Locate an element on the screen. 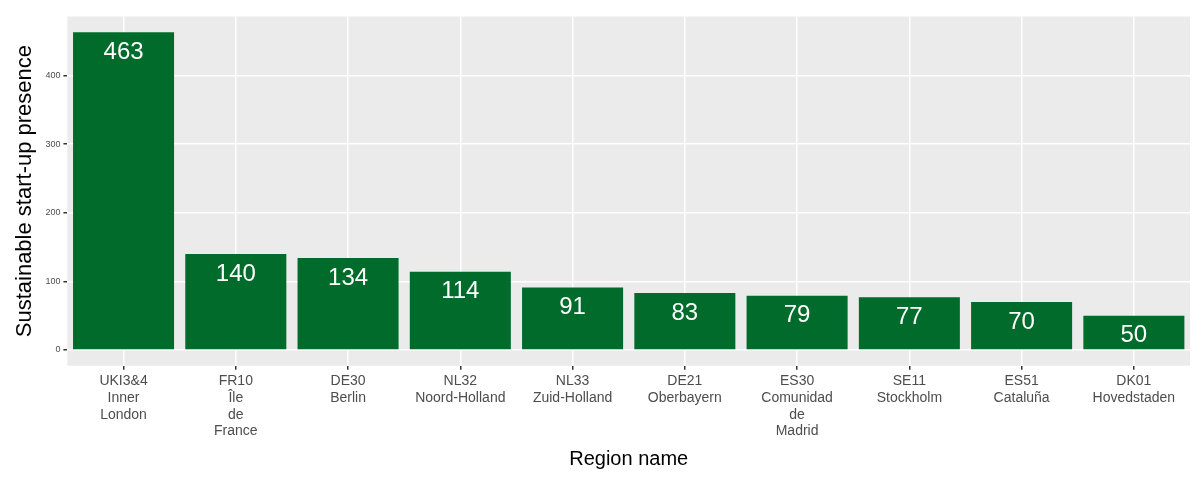 The image size is (1202, 483). data-label: 114 is located at coordinates (460, 290).